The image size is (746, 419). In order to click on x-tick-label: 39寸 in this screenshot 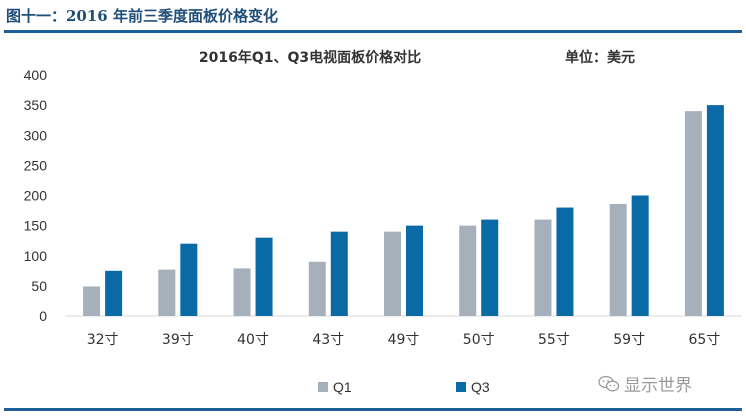, I will do `click(178, 340)`.